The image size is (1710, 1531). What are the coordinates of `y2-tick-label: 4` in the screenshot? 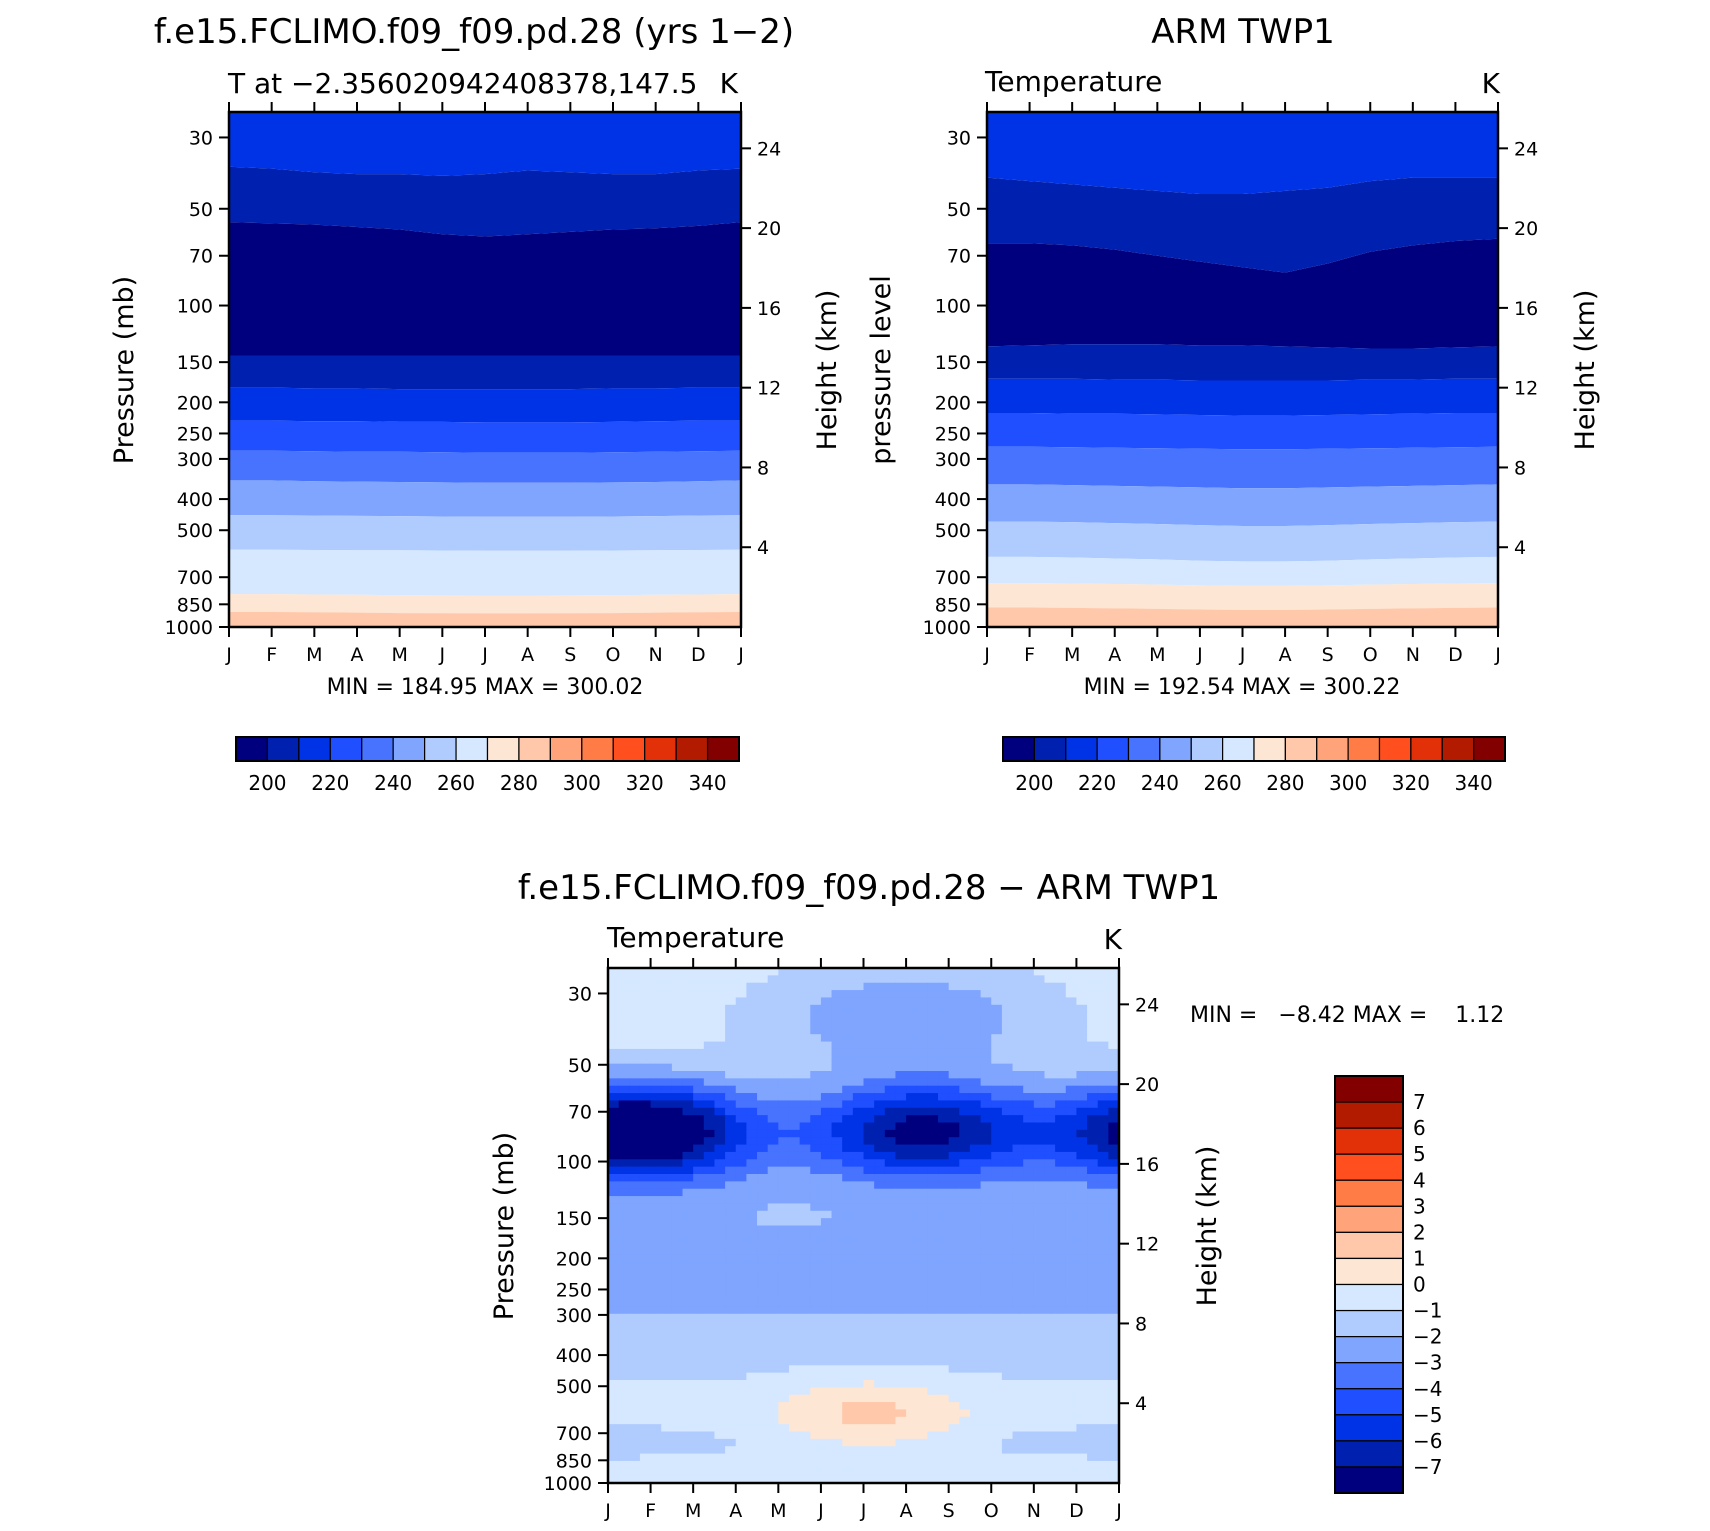 It's located at (763, 548).